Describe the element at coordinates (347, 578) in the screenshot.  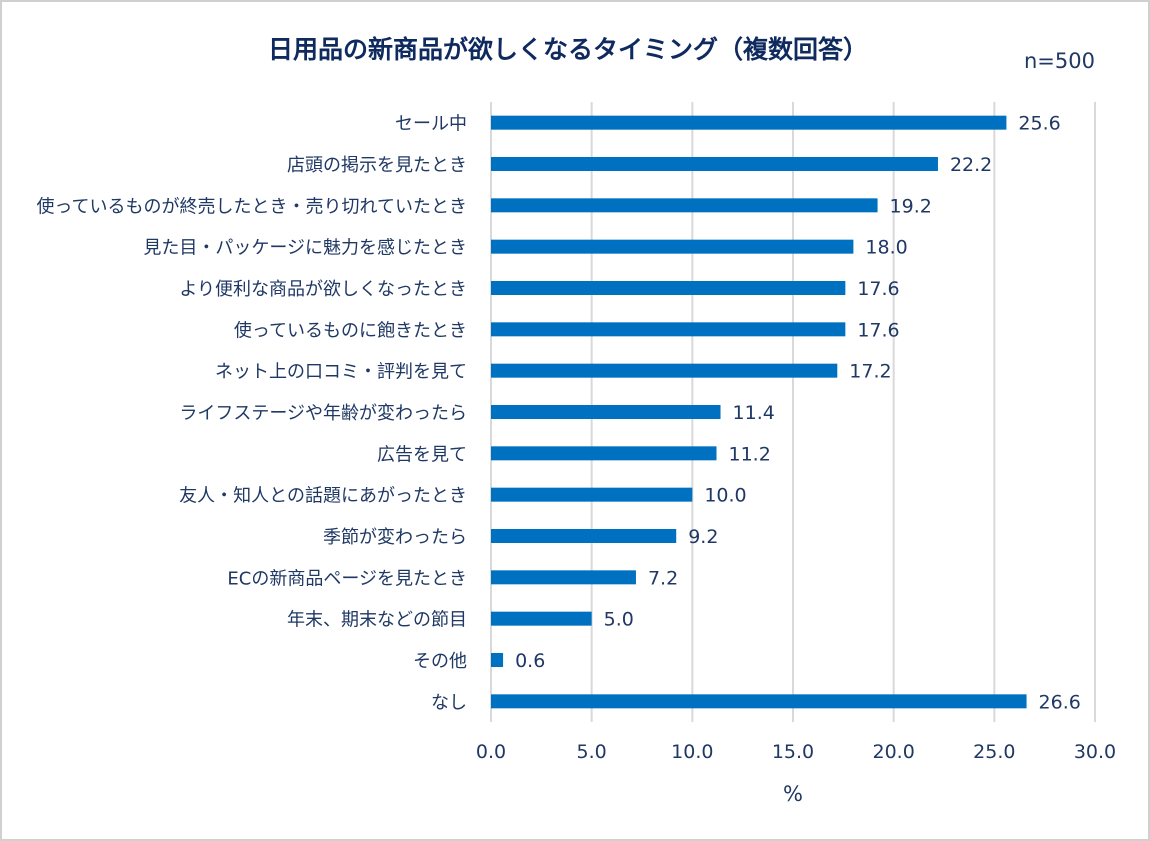
I see `category-label: ECの新商品ページを見たとき` at that location.